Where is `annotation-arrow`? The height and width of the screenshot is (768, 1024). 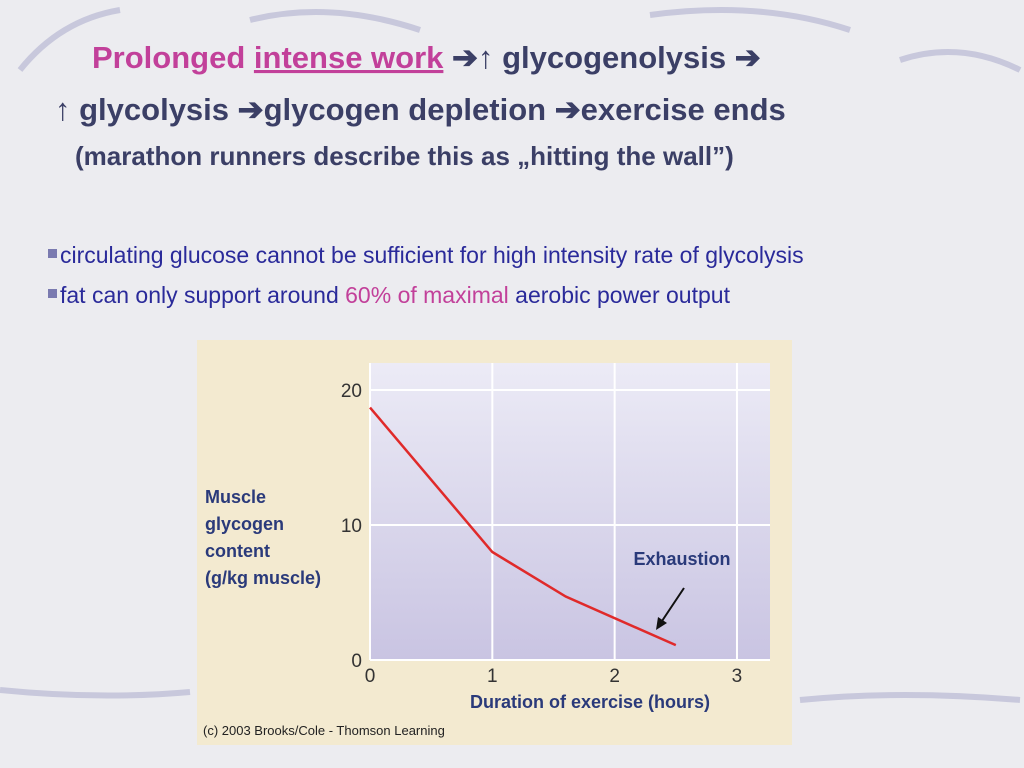 annotation-arrow is located at coordinates (672, 606).